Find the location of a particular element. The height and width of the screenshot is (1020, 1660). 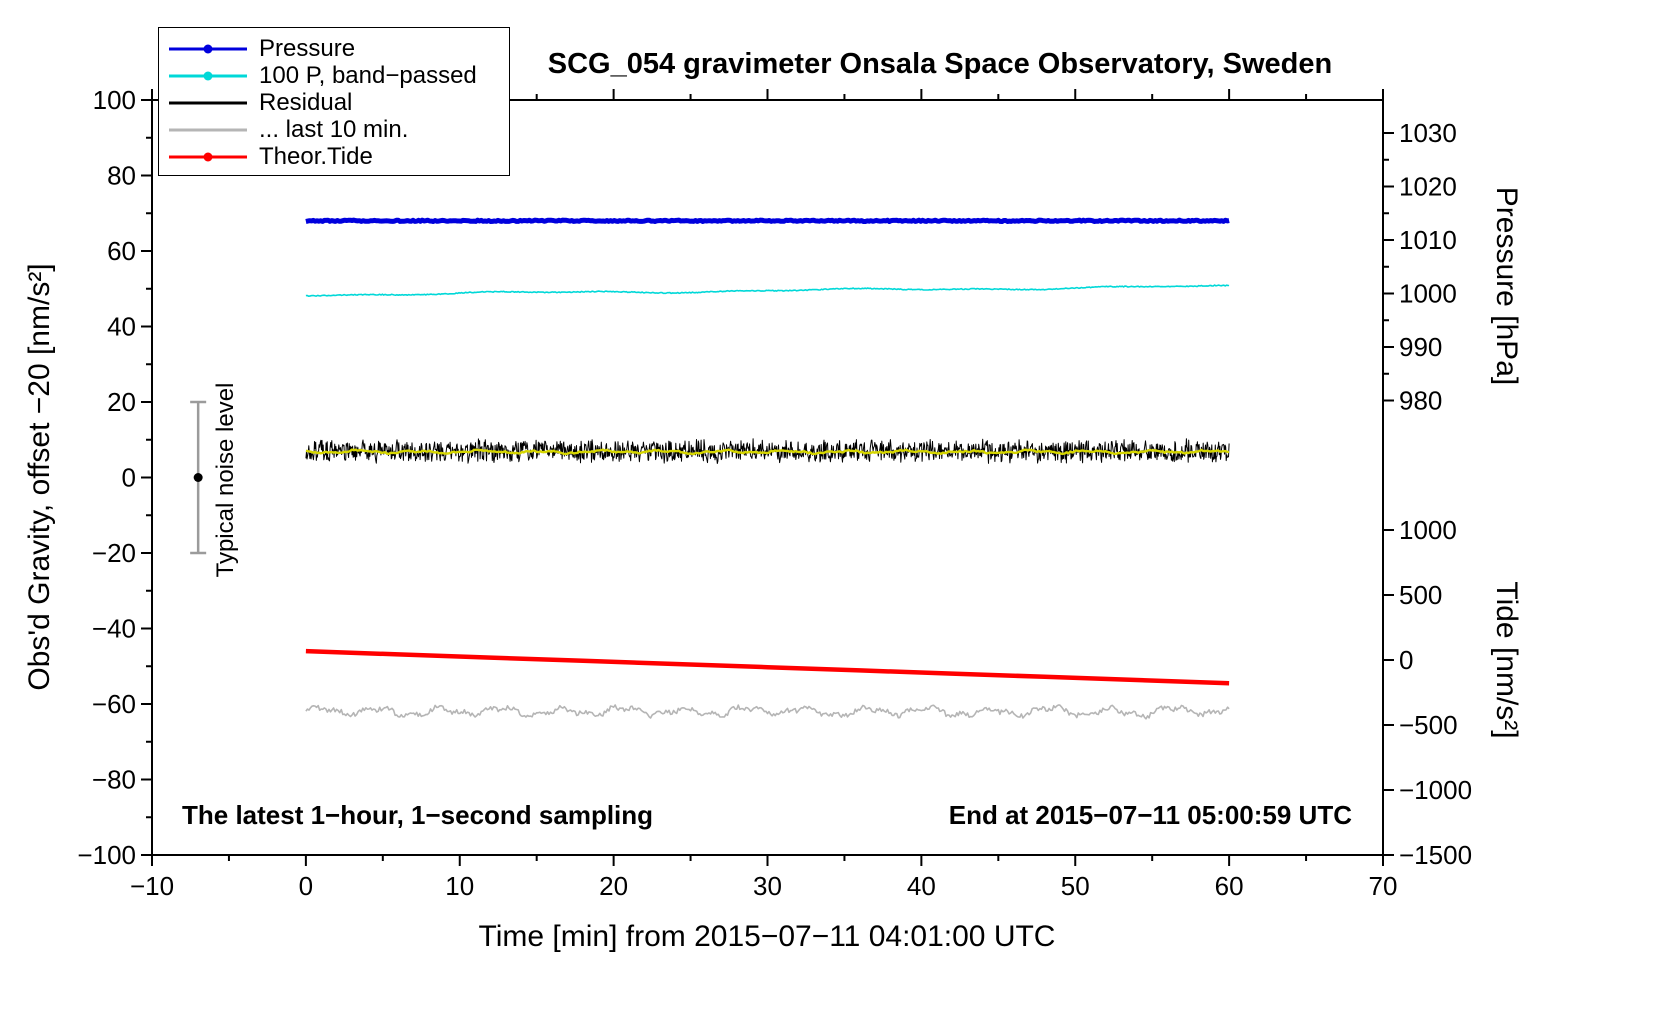

noise-level-marker is located at coordinates (198, 477).